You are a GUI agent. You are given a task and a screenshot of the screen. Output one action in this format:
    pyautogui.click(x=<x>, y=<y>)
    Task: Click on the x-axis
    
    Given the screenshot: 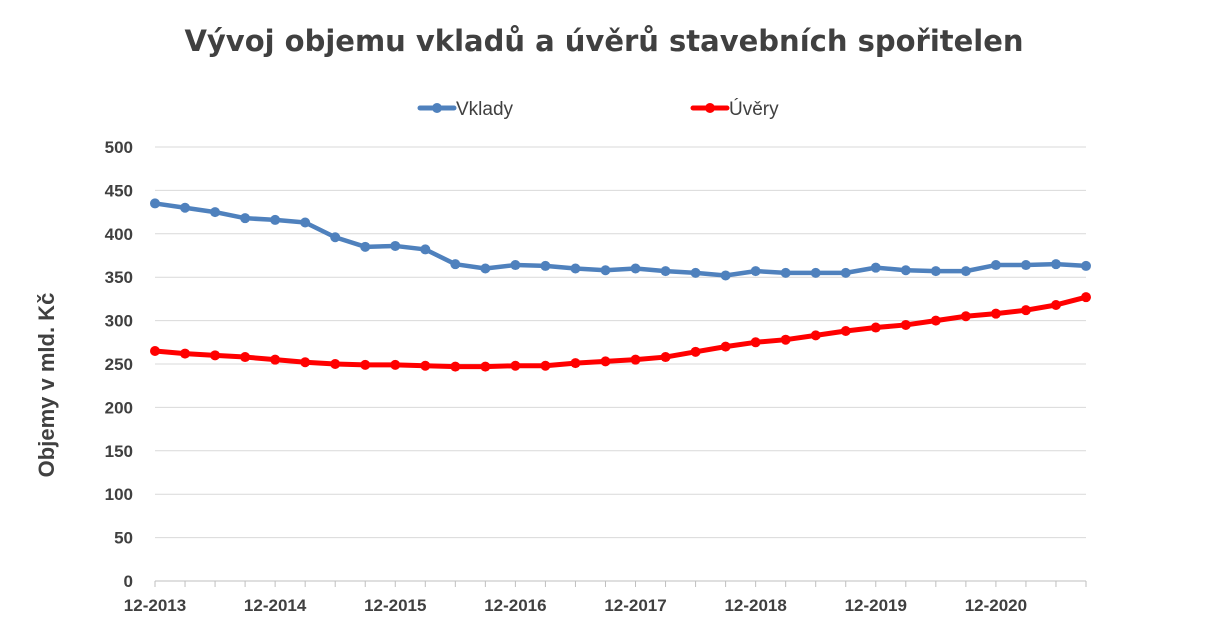 What is the action you would take?
    pyautogui.click(x=620, y=583)
    